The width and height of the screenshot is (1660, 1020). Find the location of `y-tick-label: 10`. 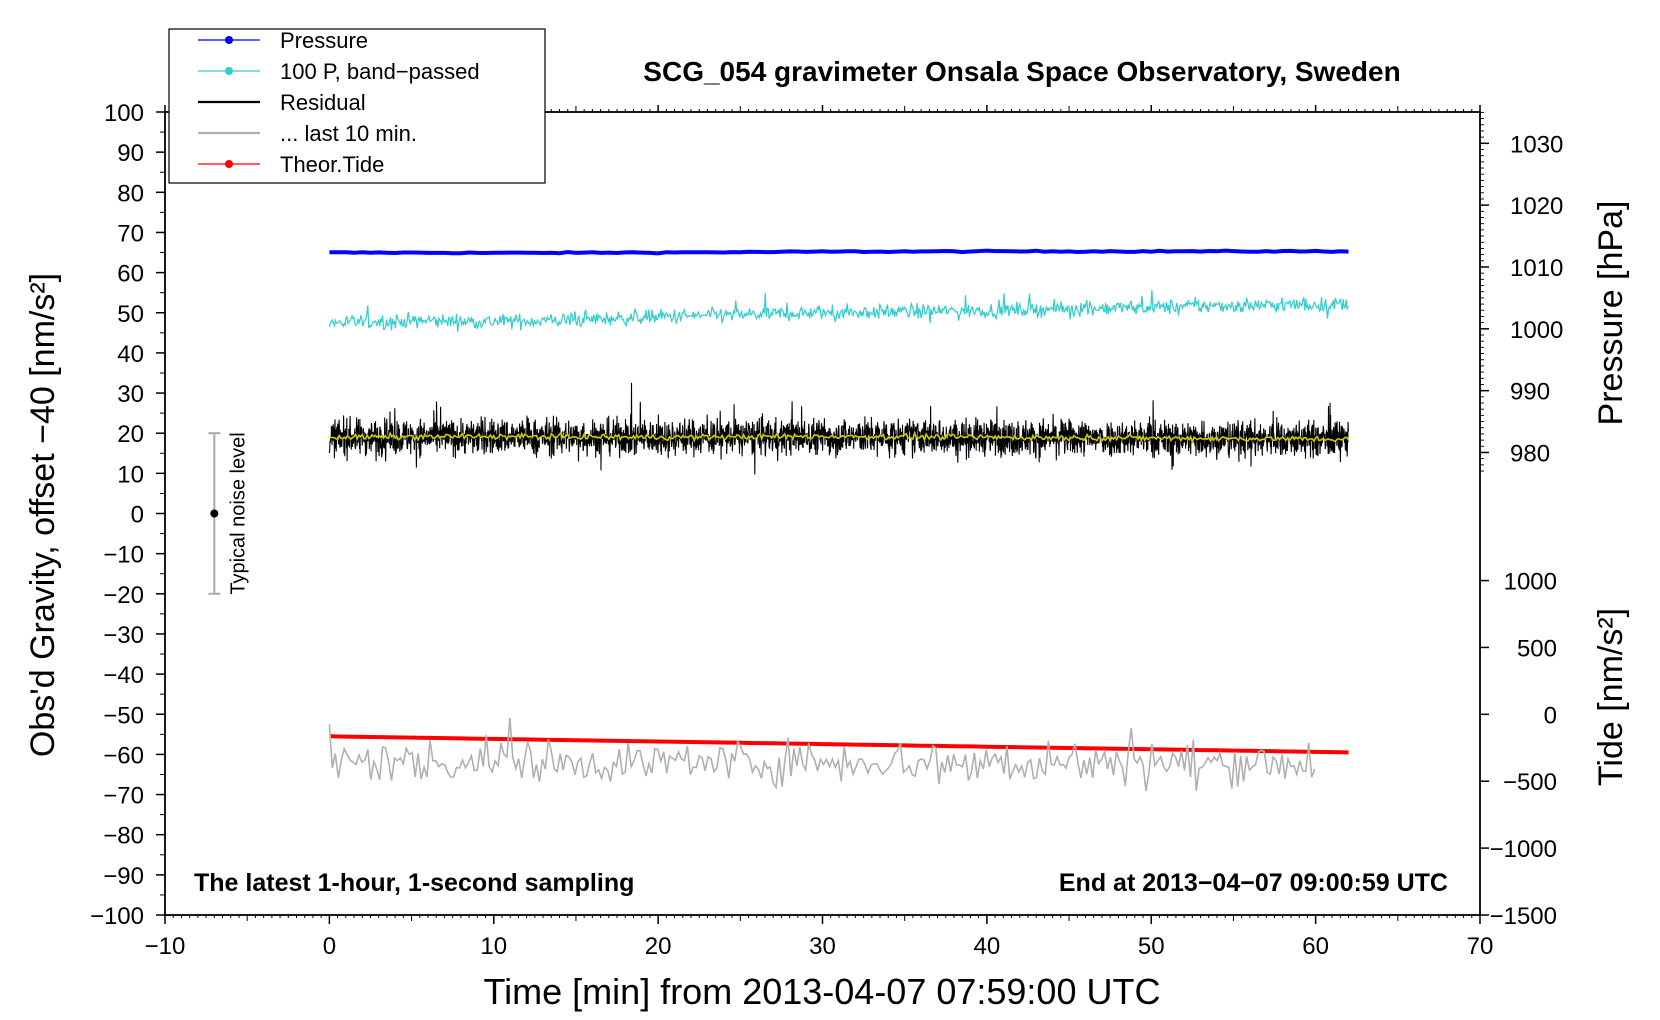

y-tick-label: 10 is located at coordinates (130, 474).